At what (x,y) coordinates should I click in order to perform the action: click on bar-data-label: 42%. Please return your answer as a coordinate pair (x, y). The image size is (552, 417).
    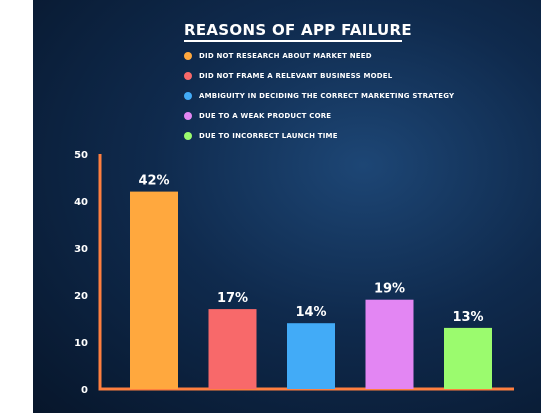
    Looking at the image, I should click on (153, 181).